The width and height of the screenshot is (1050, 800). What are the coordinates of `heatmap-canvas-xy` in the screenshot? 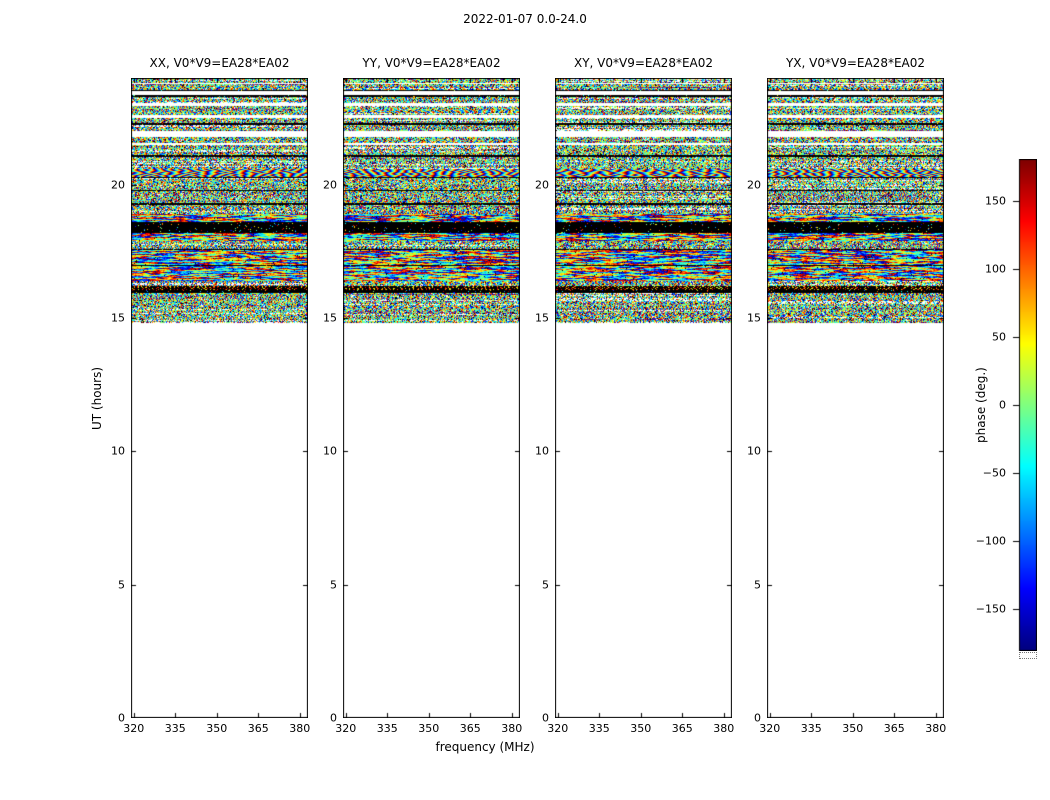 It's located at (643, 398).